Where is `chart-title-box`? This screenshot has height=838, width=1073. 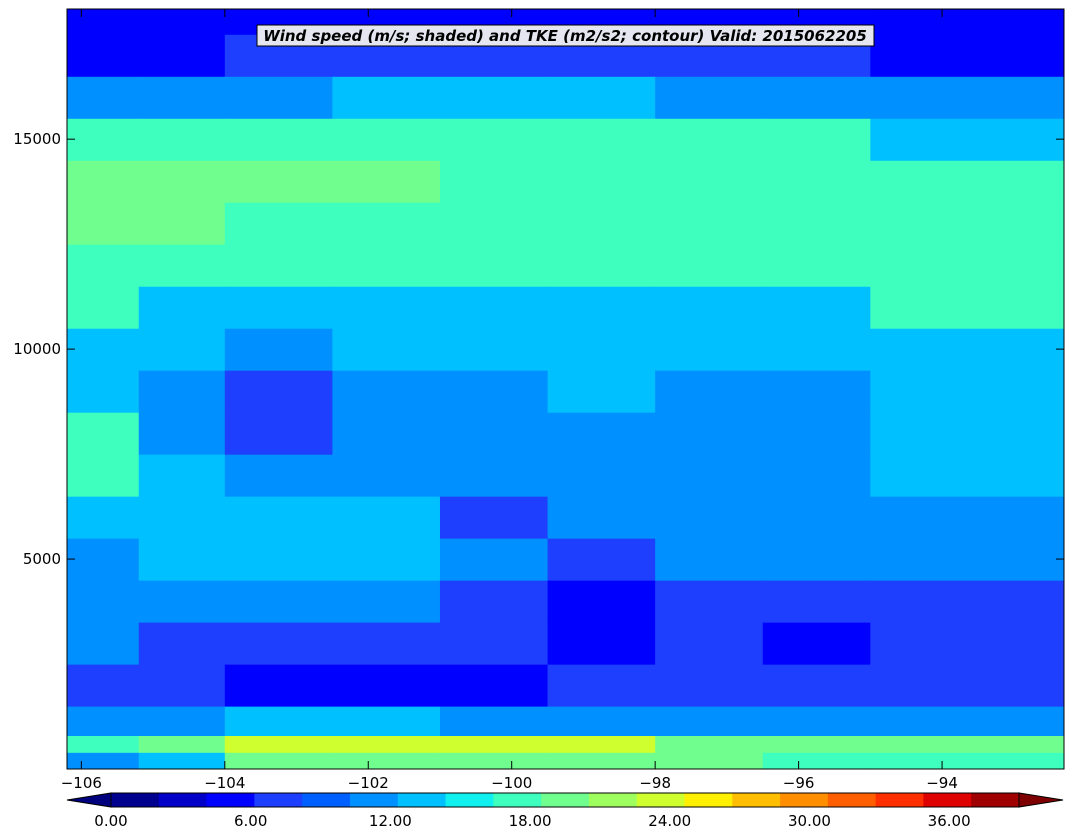 chart-title-box is located at coordinates (565, 35).